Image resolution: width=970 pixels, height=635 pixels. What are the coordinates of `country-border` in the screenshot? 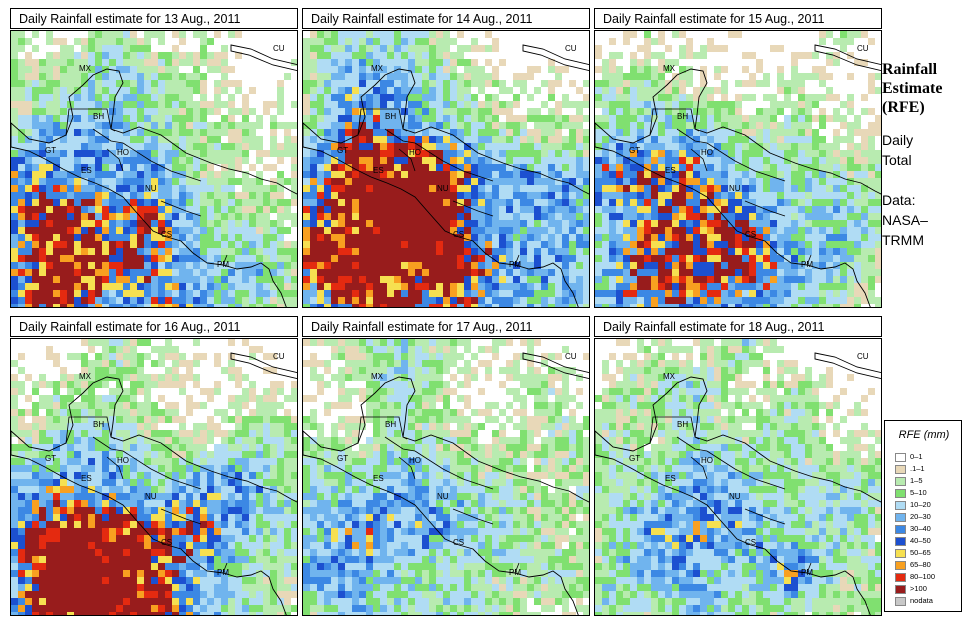 It's located at (672, 122).